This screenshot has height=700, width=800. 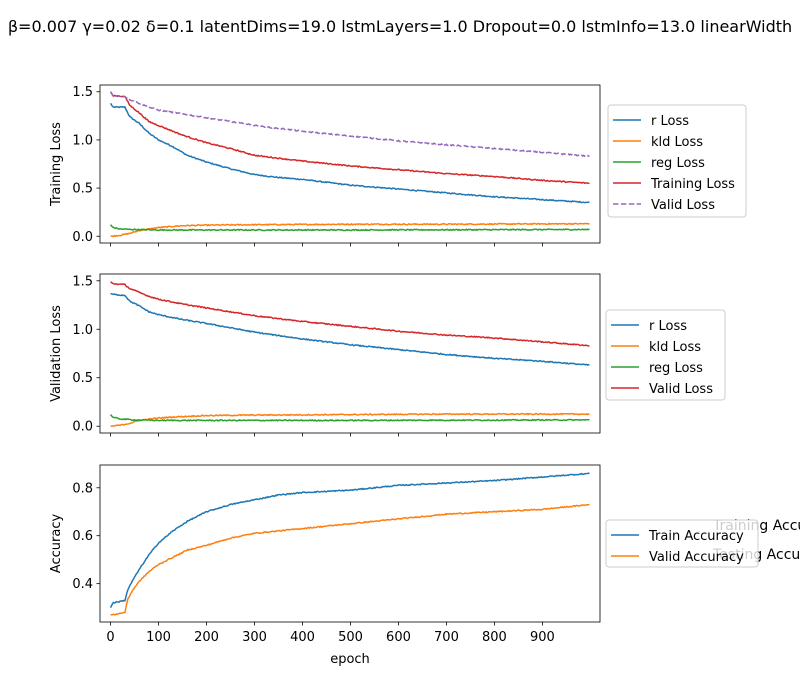 What do you see at coordinates (494, 637) in the screenshot?
I see `x-tick-label: 800` at bounding box center [494, 637].